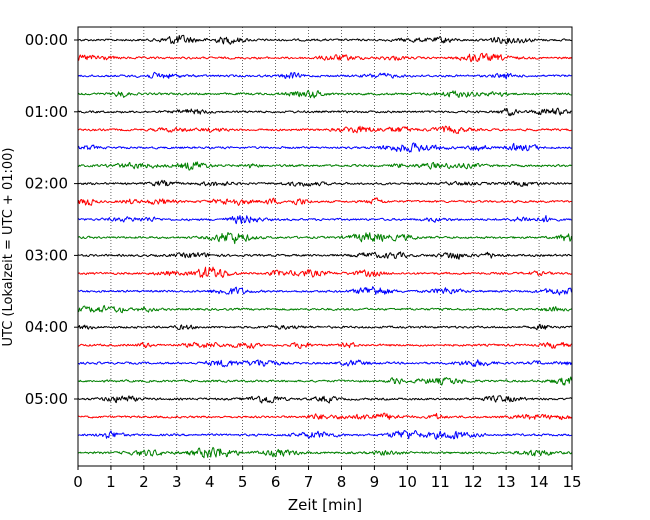 The width and height of the screenshot is (650, 520). What do you see at coordinates (309, 482) in the screenshot?
I see `x-tick-label: 7` at bounding box center [309, 482].